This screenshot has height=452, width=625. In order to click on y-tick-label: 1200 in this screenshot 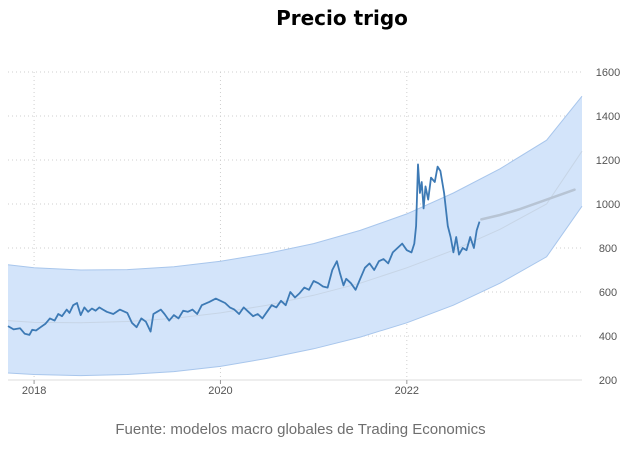, I will do `click(608, 161)`.